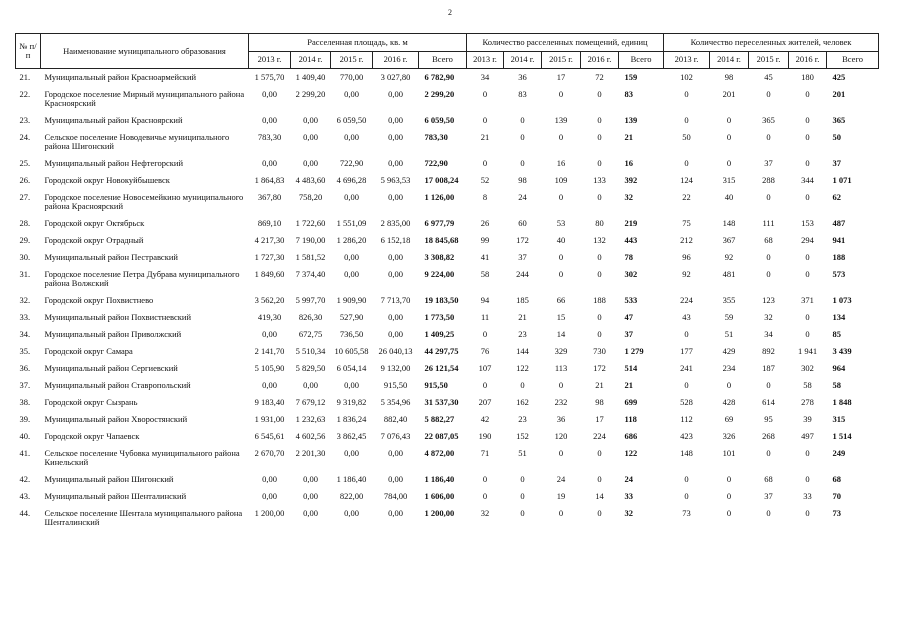  I want to click on value-cell: 122, so click(631, 453).